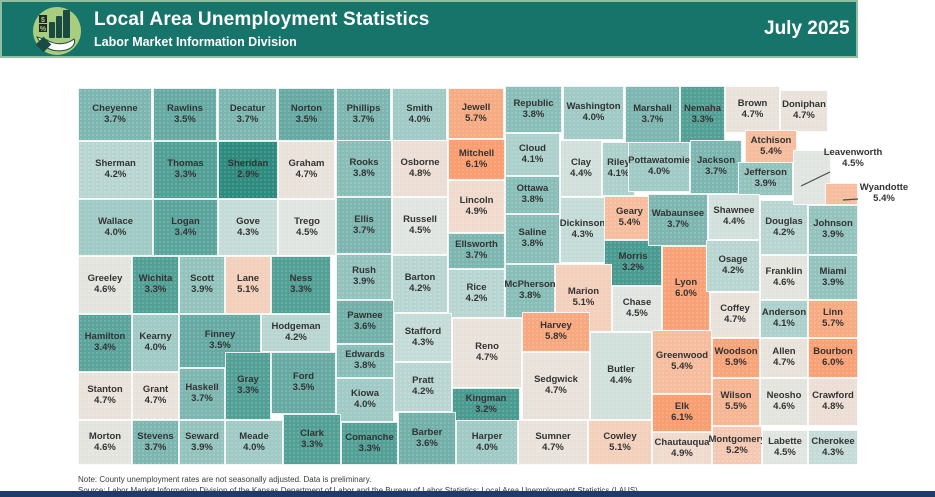 The width and height of the screenshot is (935, 497). I want to click on county-name-label: Wabaunsee, so click(678, 214).